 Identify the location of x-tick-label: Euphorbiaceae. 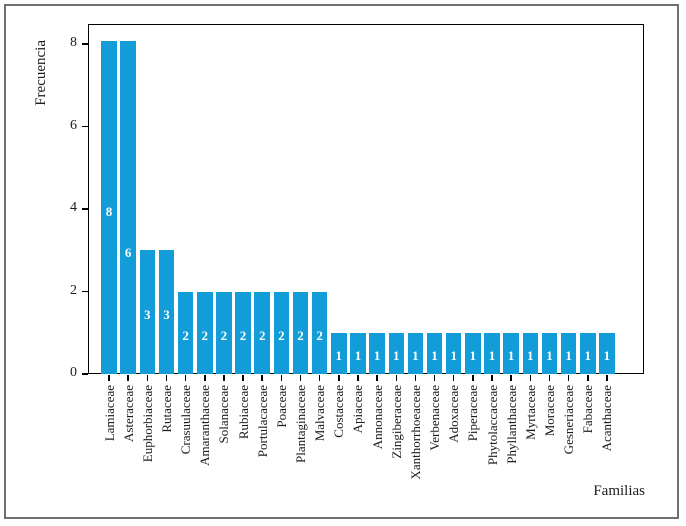
(147, 424).